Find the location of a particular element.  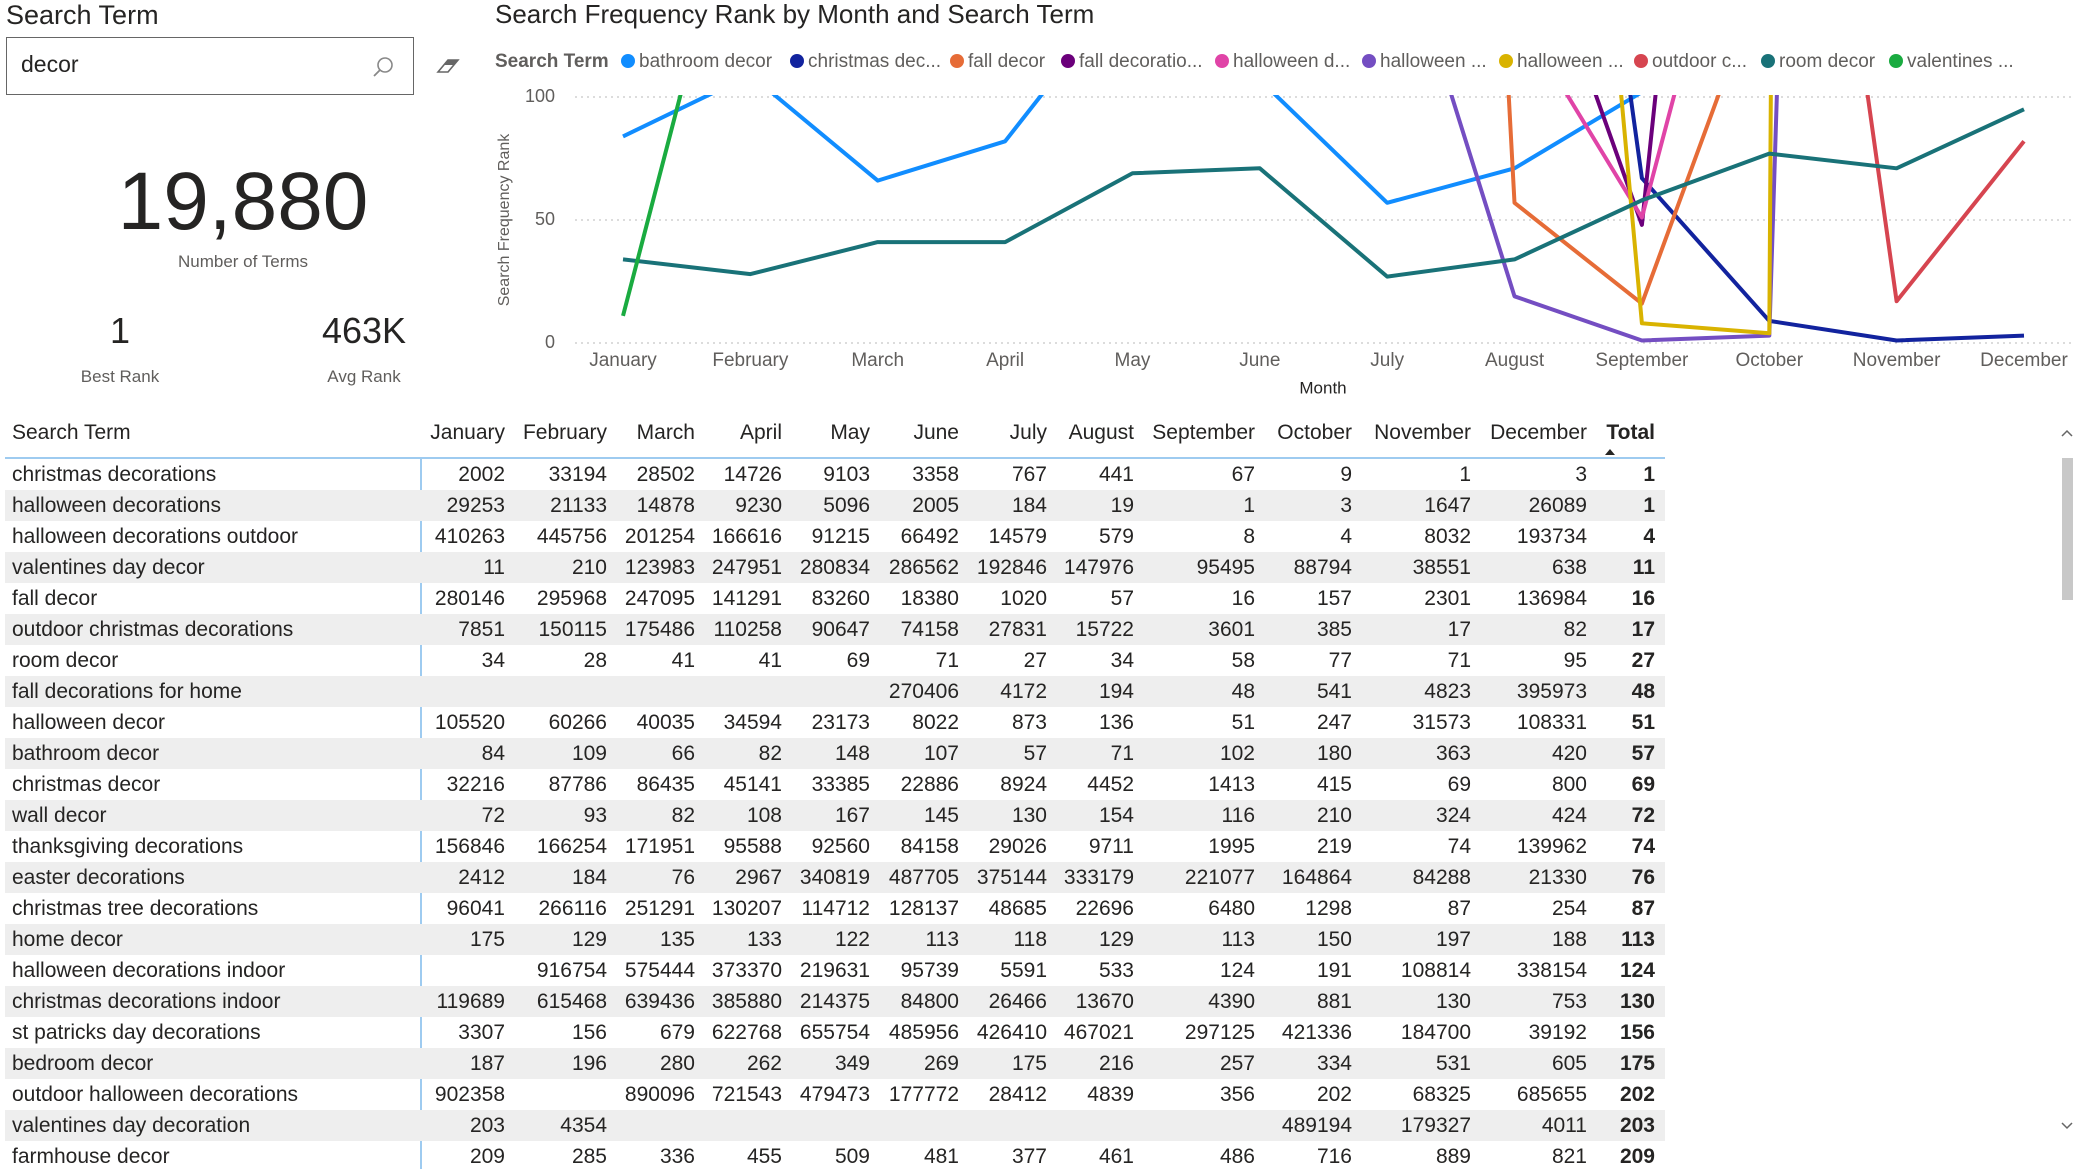

column-header: October is located at coordinates (1314, 432).